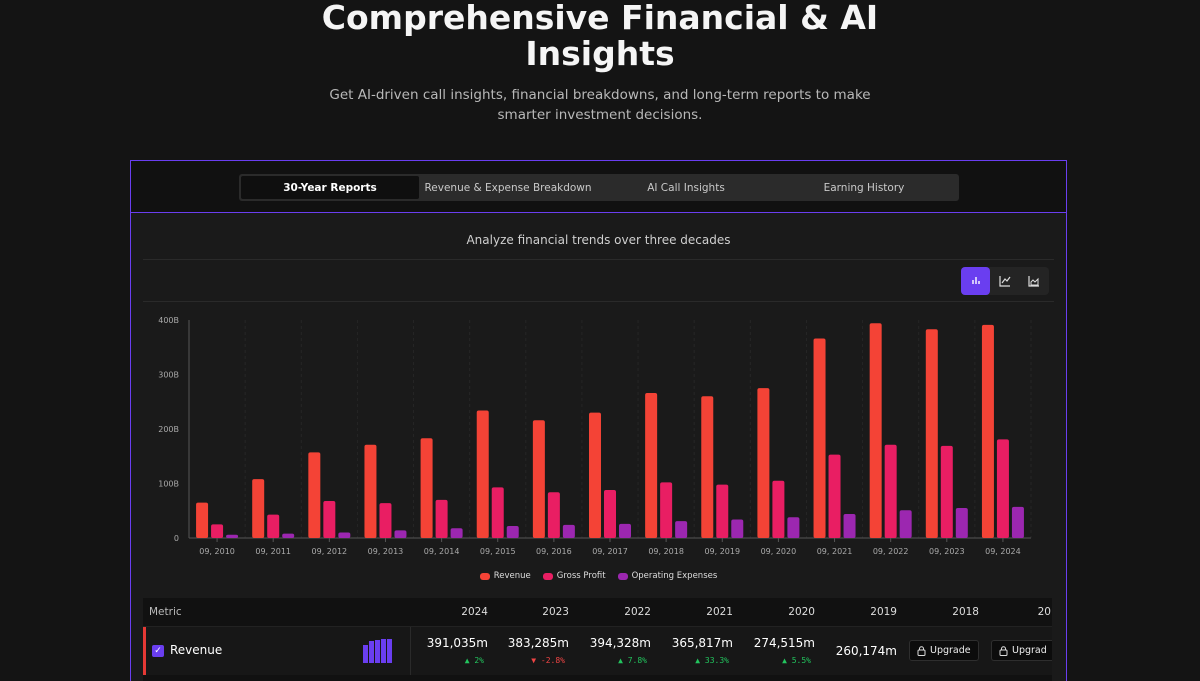 The image size is (1200, 681). I want to click on line-chart-icon, so click(1005, 281).